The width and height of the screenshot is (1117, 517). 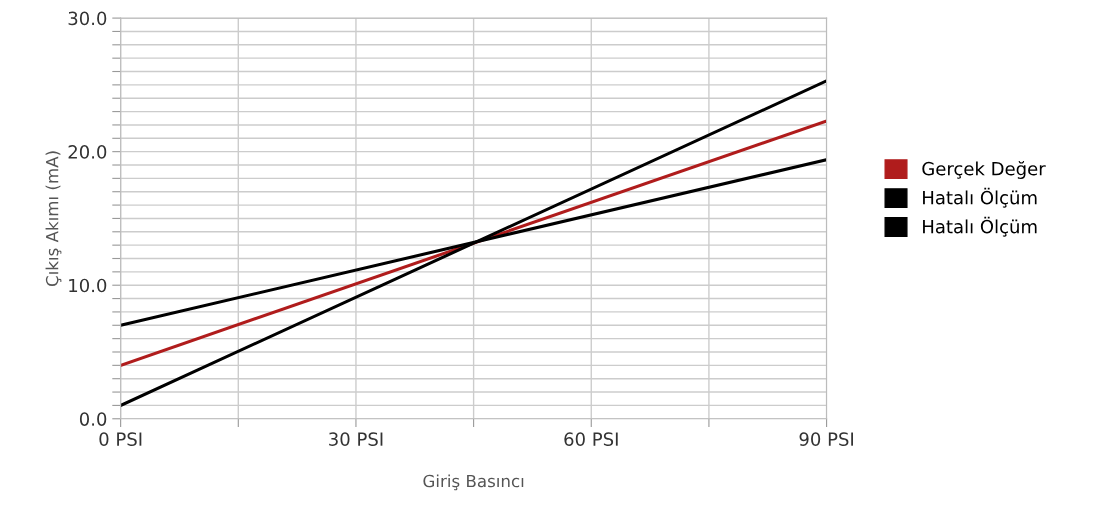 I want to click on x-tick-label: 60 PSI, so click(x=591, y=439).